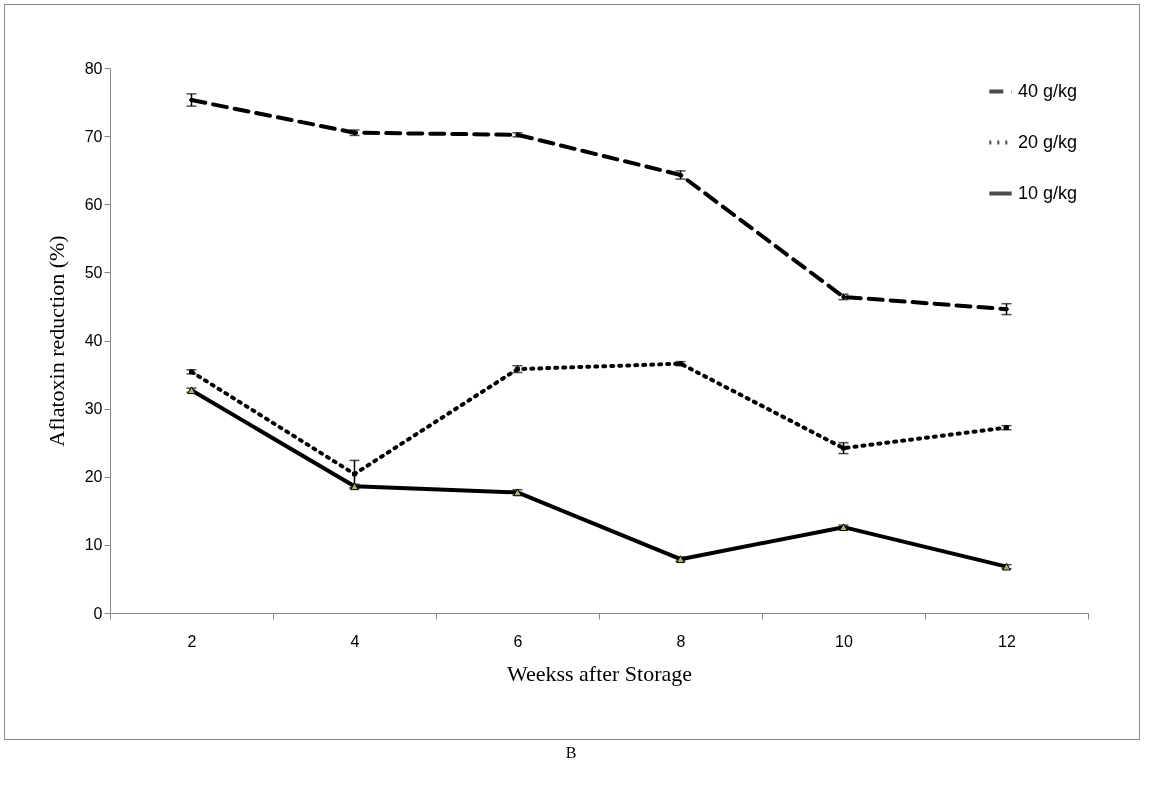 The height and width of the screenshot is (803, 1159). What do you see at coordinates (93, 136) in the screenshot?
I see `y-tick-label: 70` at bounding box center [93, 136].